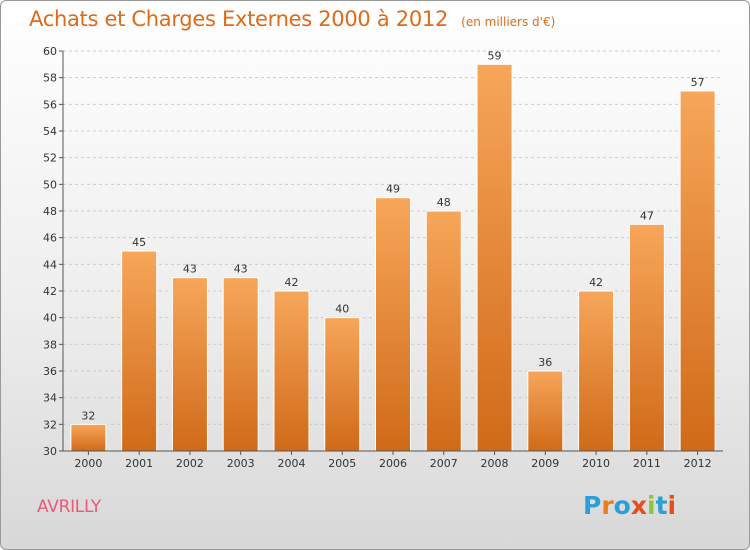 This screenshot has height=550, width=750. I want to click on y-tick-label: 38, so click(50, 344).